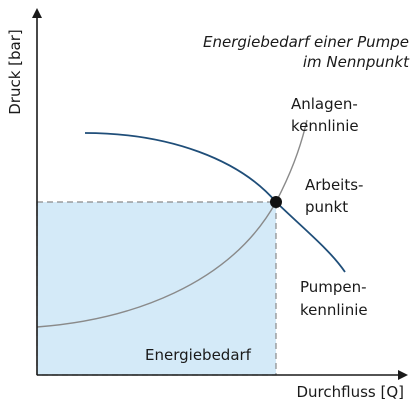 This screenshot has width=413, height=401. Describe the element at coordinates (276, 202) in the screenshot. I see `operating-point` at that location.